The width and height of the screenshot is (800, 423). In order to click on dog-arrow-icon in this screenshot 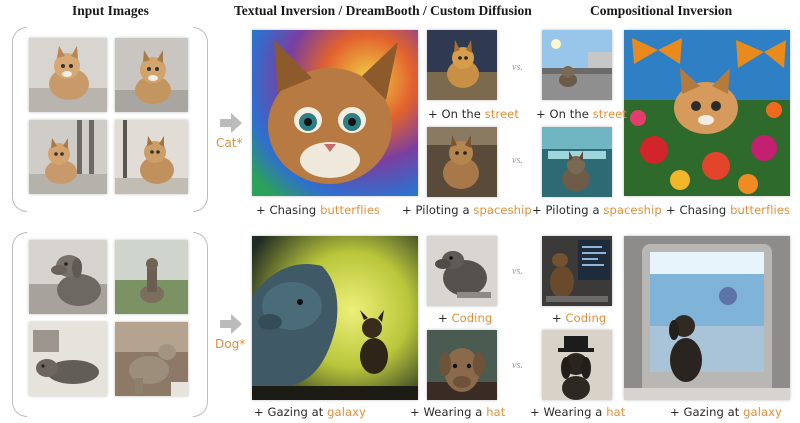, I will do `click(231, 324)`.